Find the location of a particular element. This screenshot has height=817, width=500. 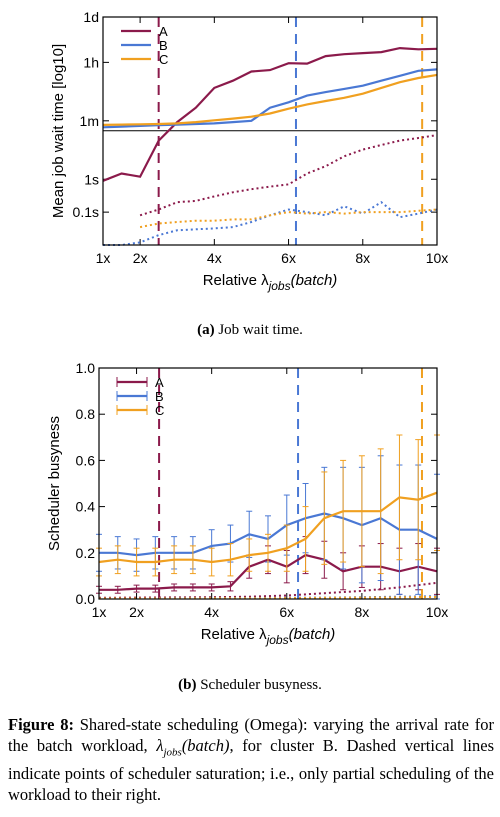

y-tick-label: 1.0 is located at coordinates (86, 368).